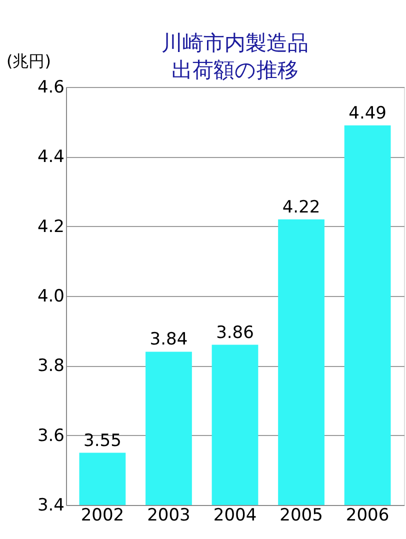 Image resolution: width=406 pixels, height=539 pixels. Describe the element at coordinates (168, 516) in the screenshot. I see `x-tick-label: 2003` at that location.